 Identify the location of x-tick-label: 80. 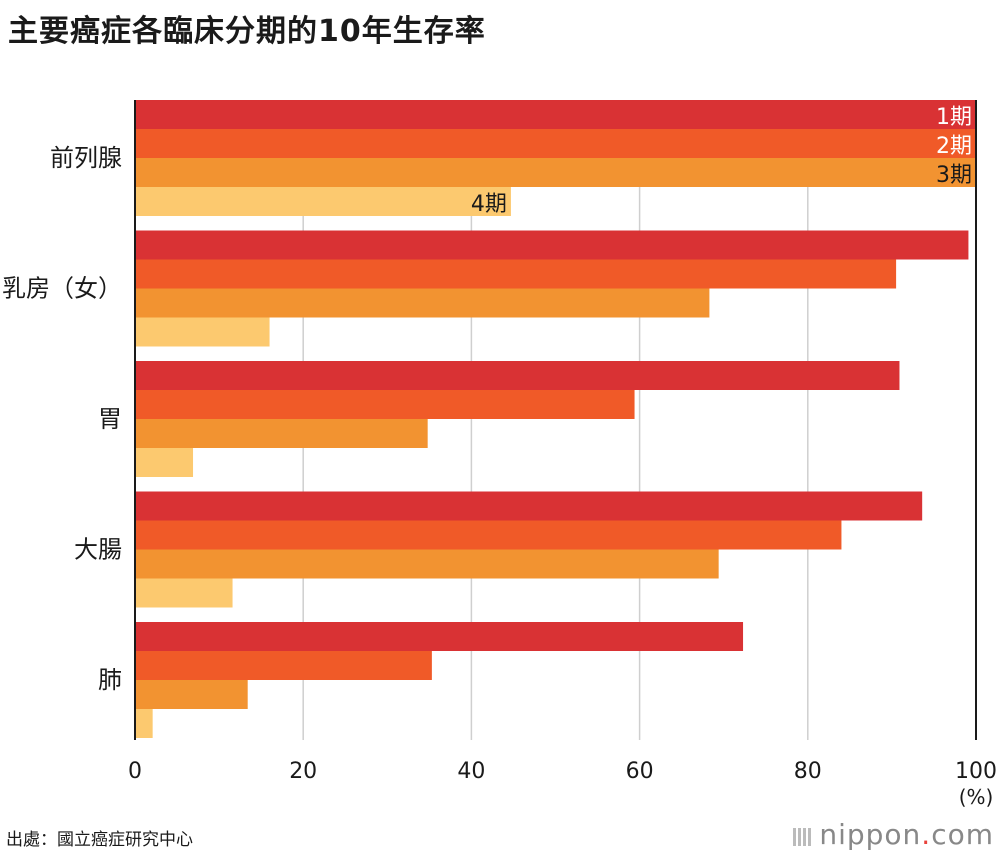
(808, 771).